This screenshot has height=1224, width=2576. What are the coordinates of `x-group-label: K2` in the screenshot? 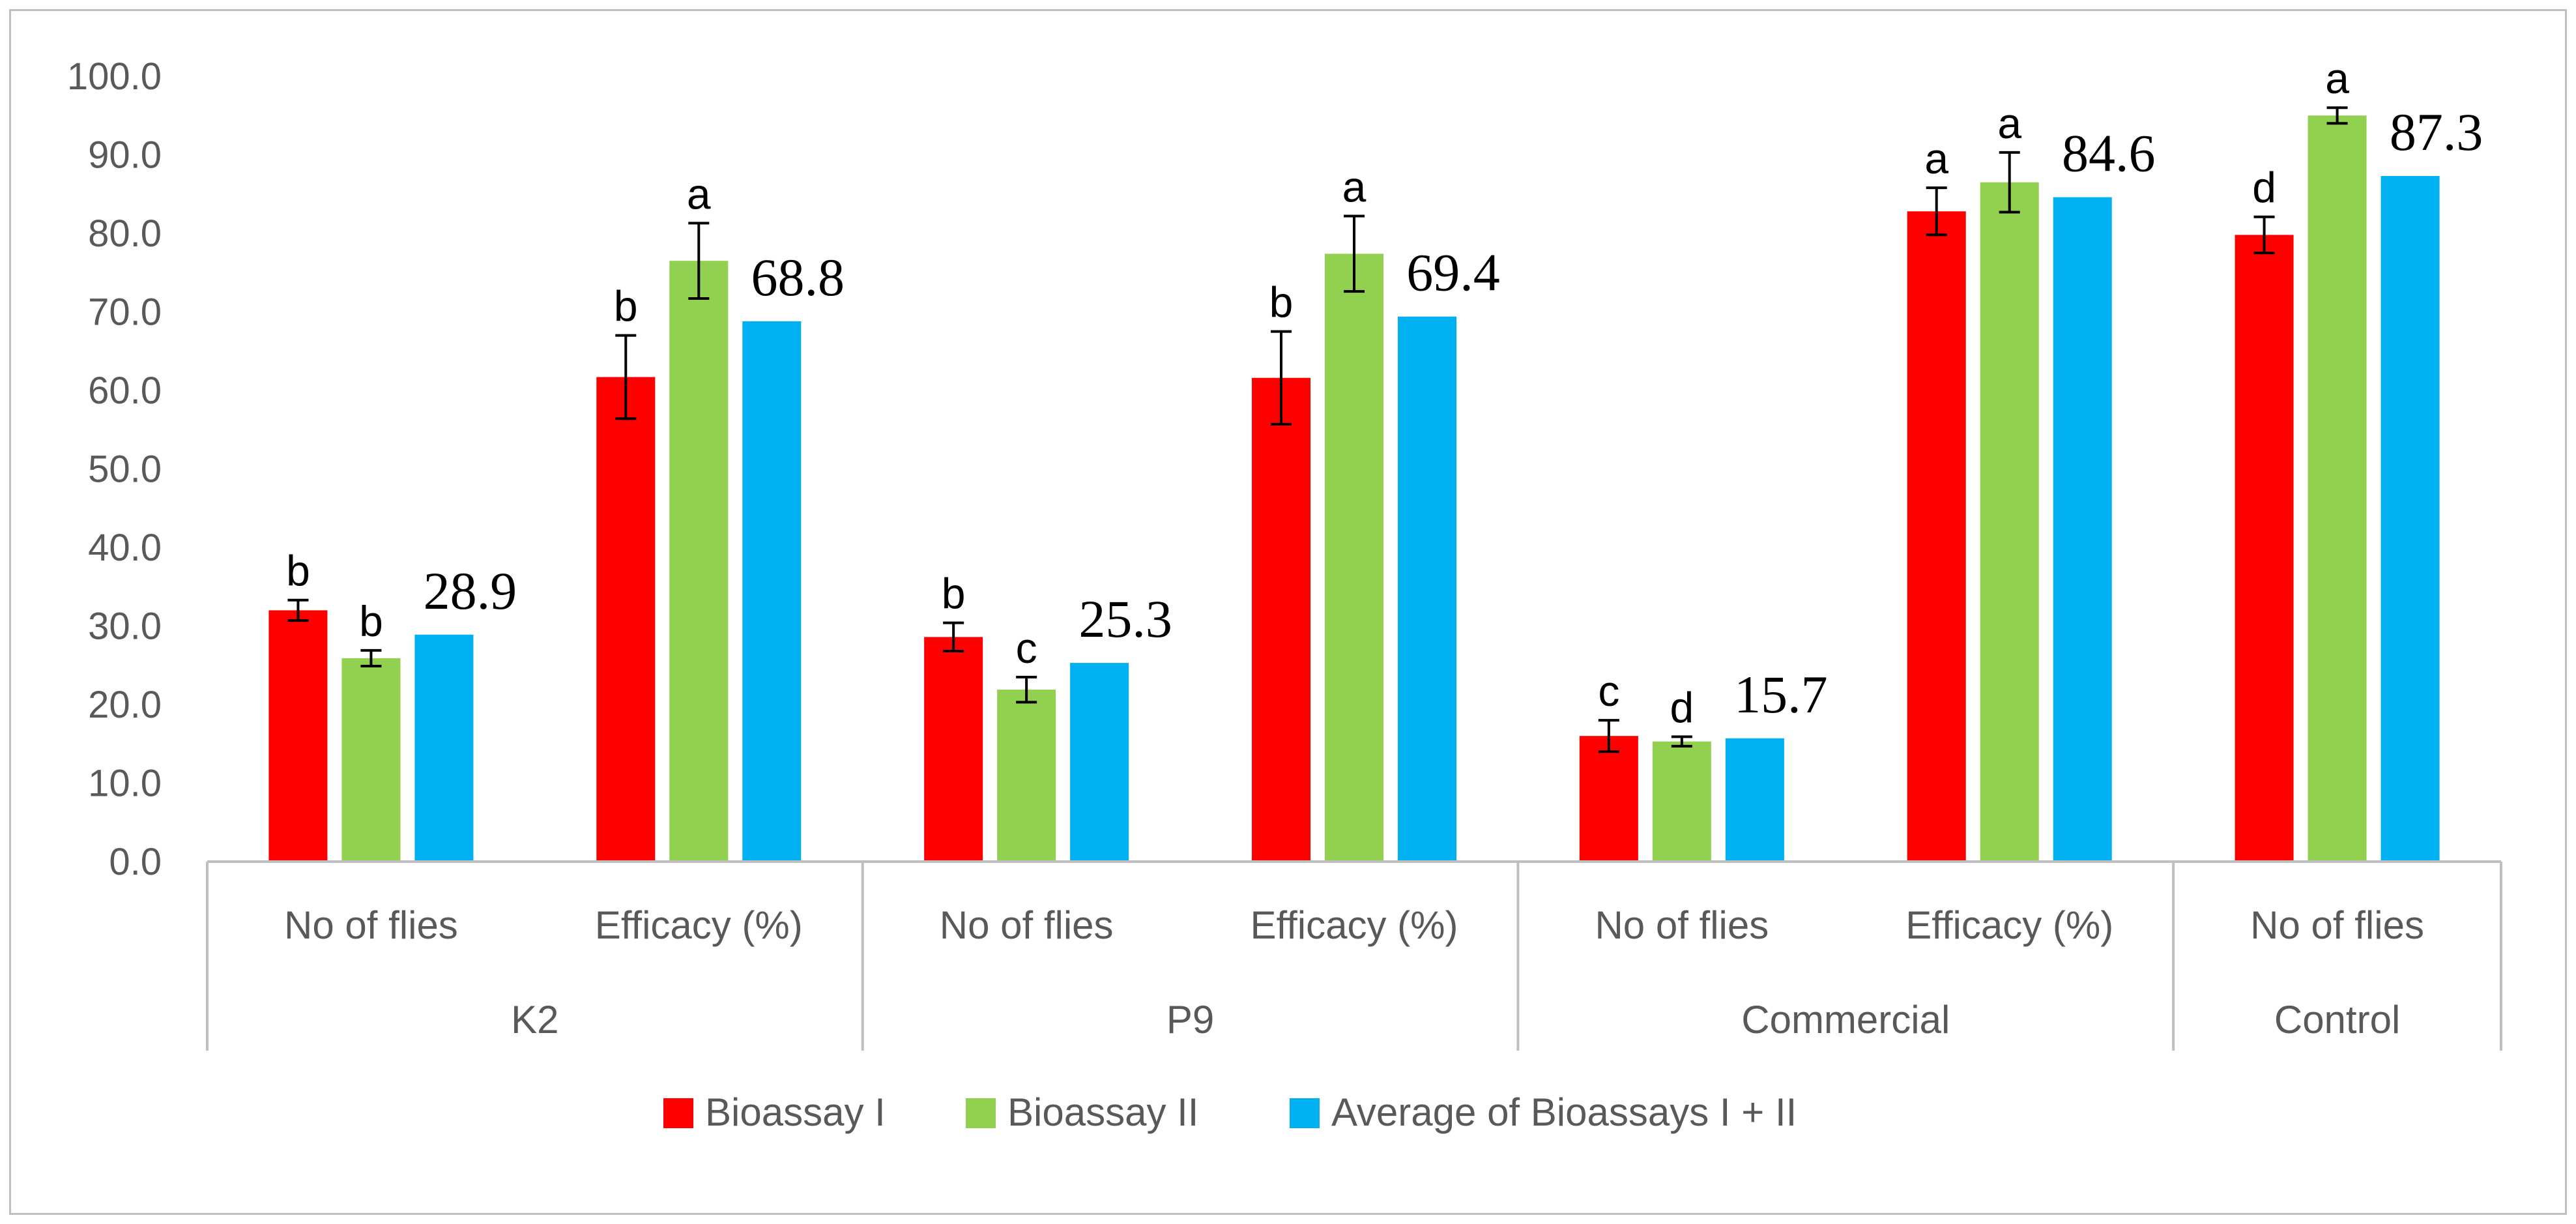 It's located at (534, 1020).